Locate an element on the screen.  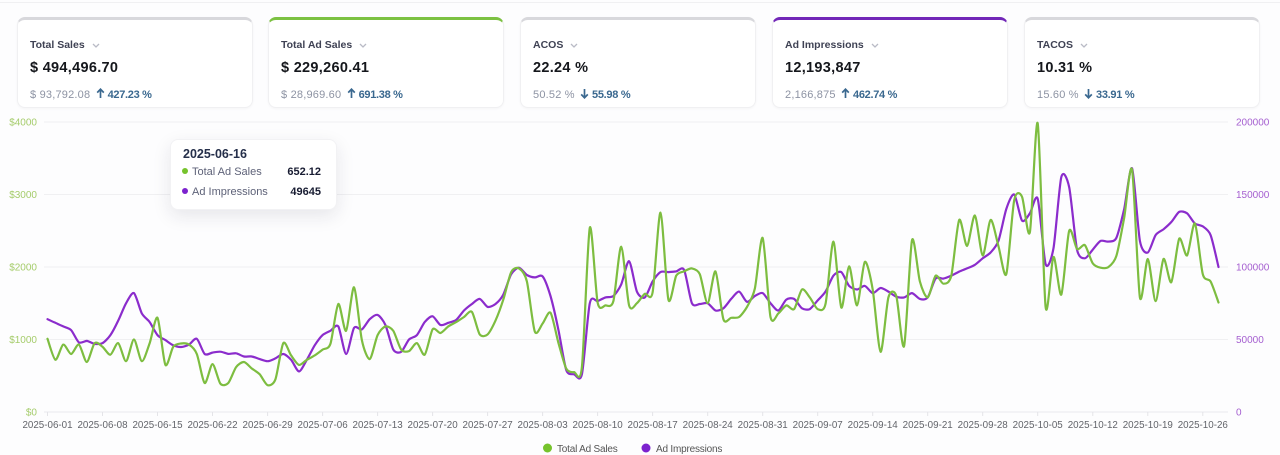
svg-text: $1000 is located at coordinates (23, 340).